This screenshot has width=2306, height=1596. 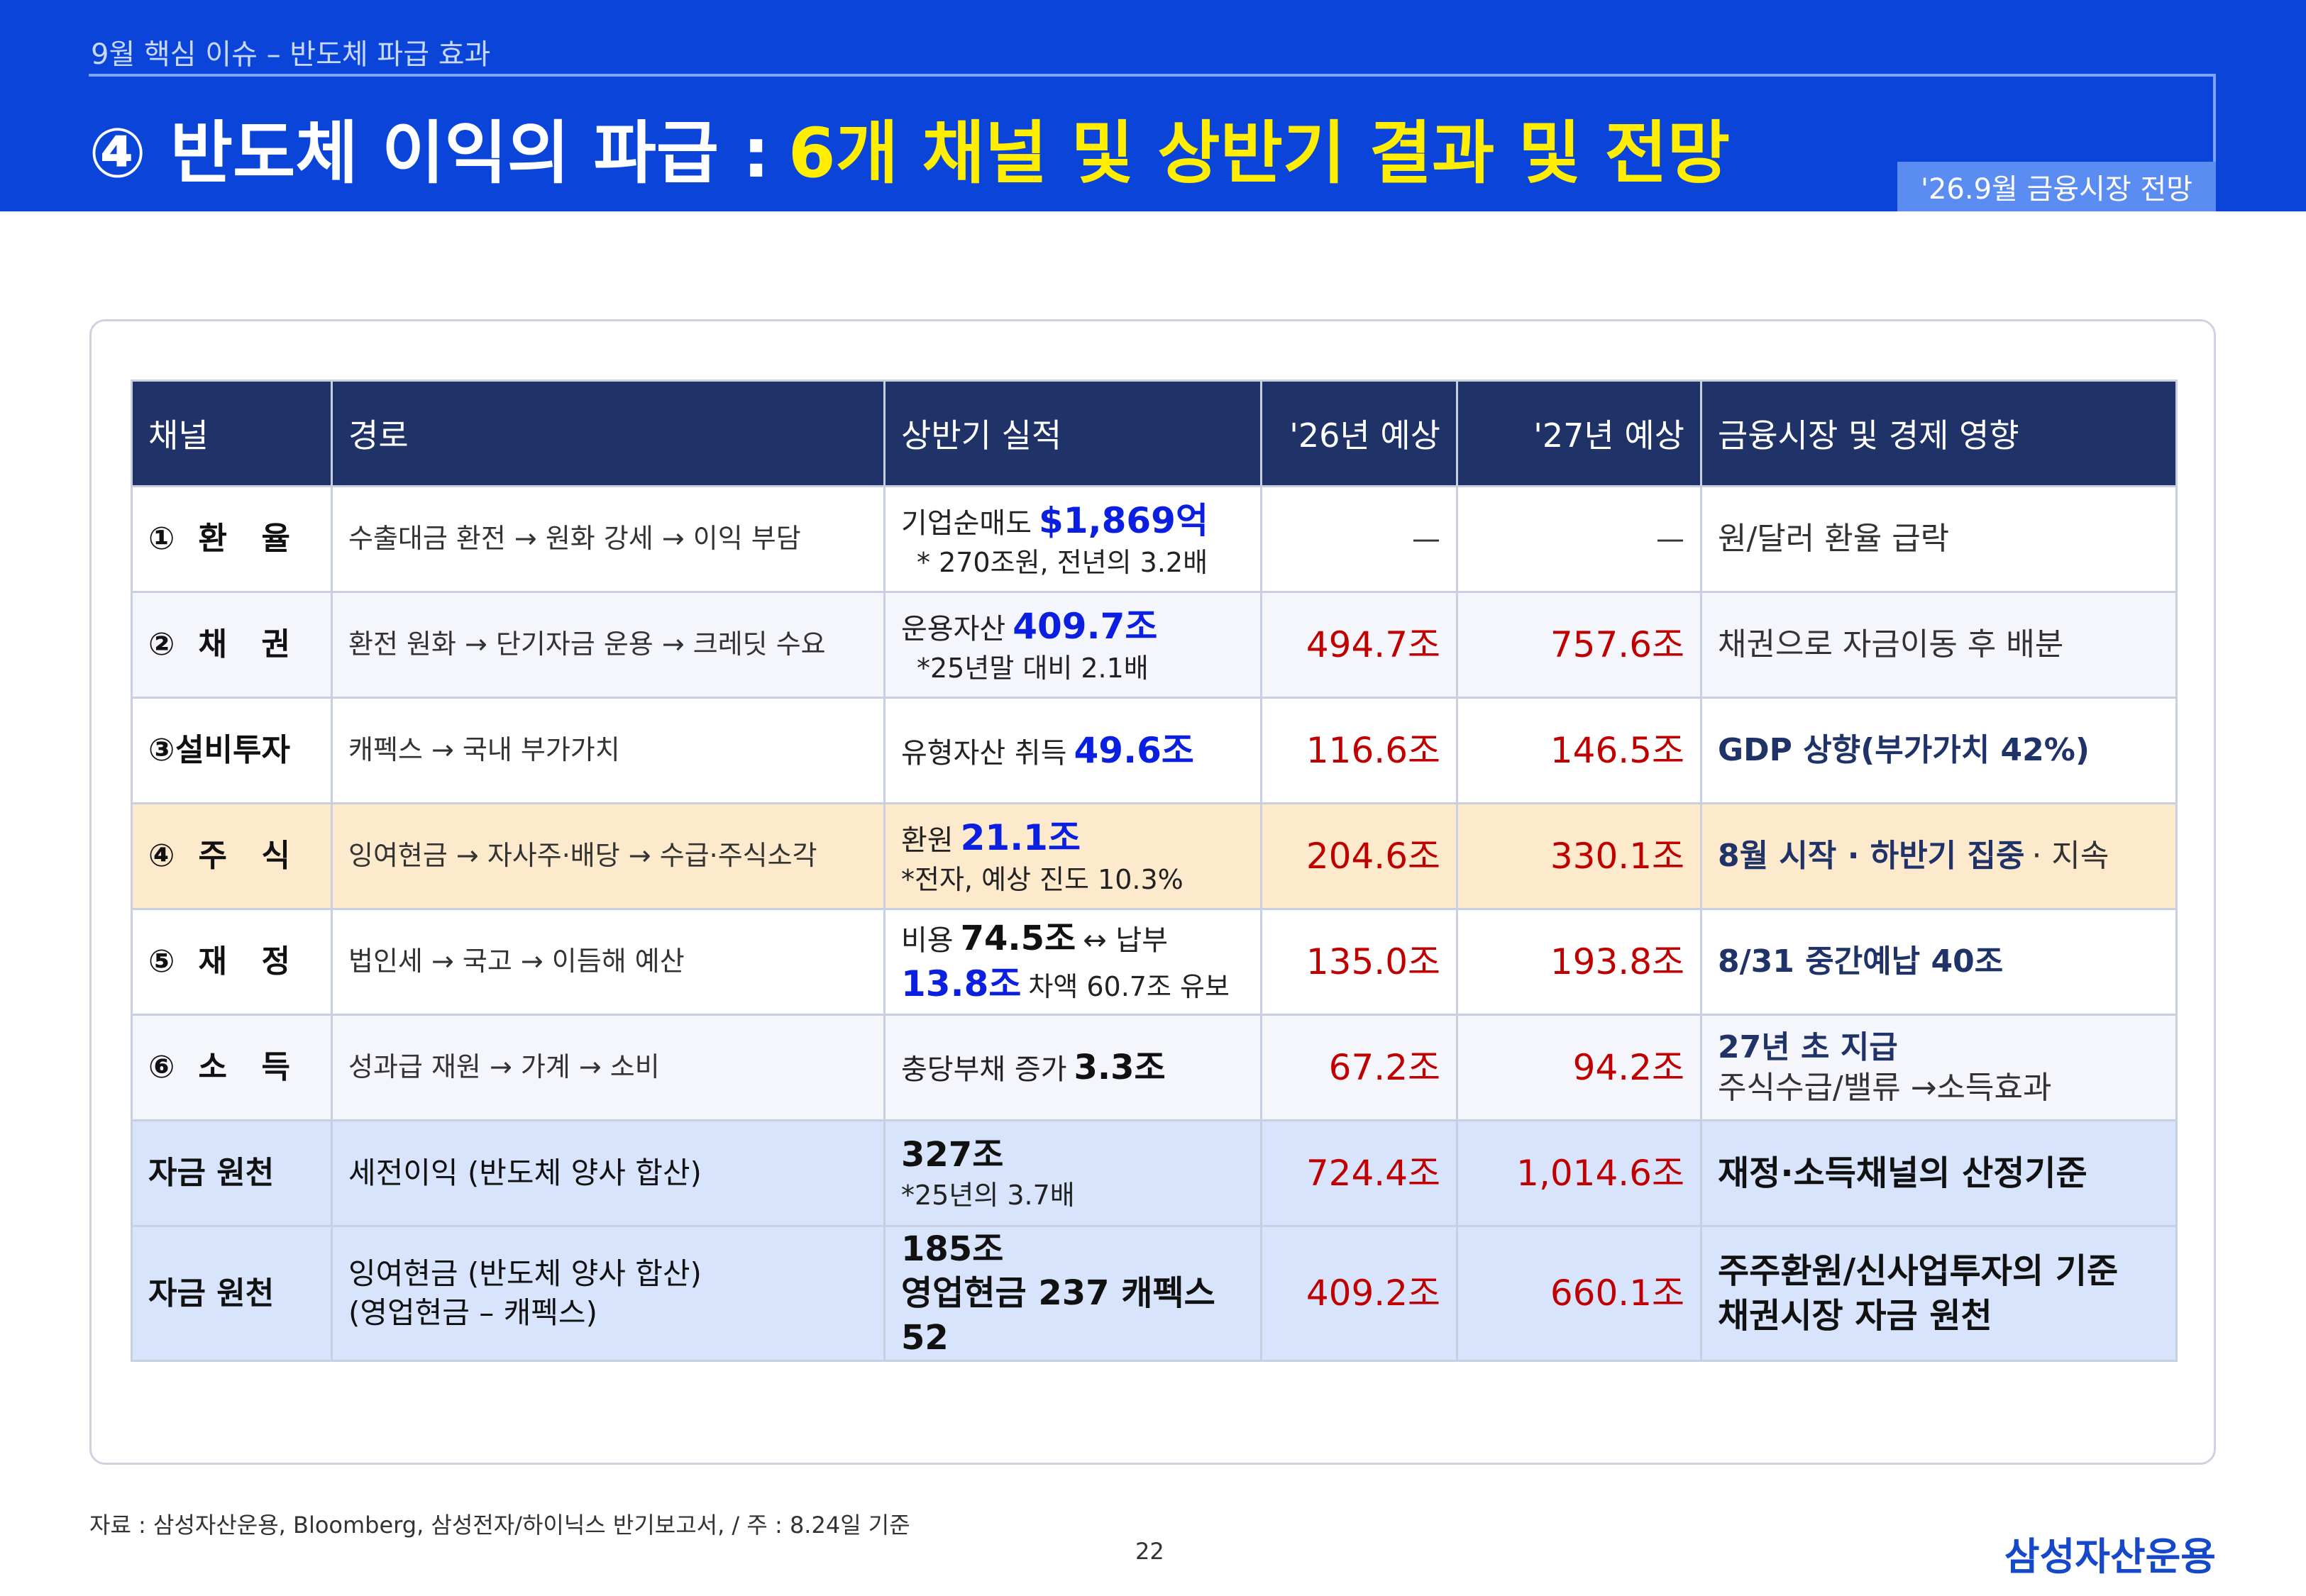 What do you see at coordinates (1861, 962) in the screenshot?
I see `impact-text: 8/31 중간예납 40조` at bounding box center [1861, 962].